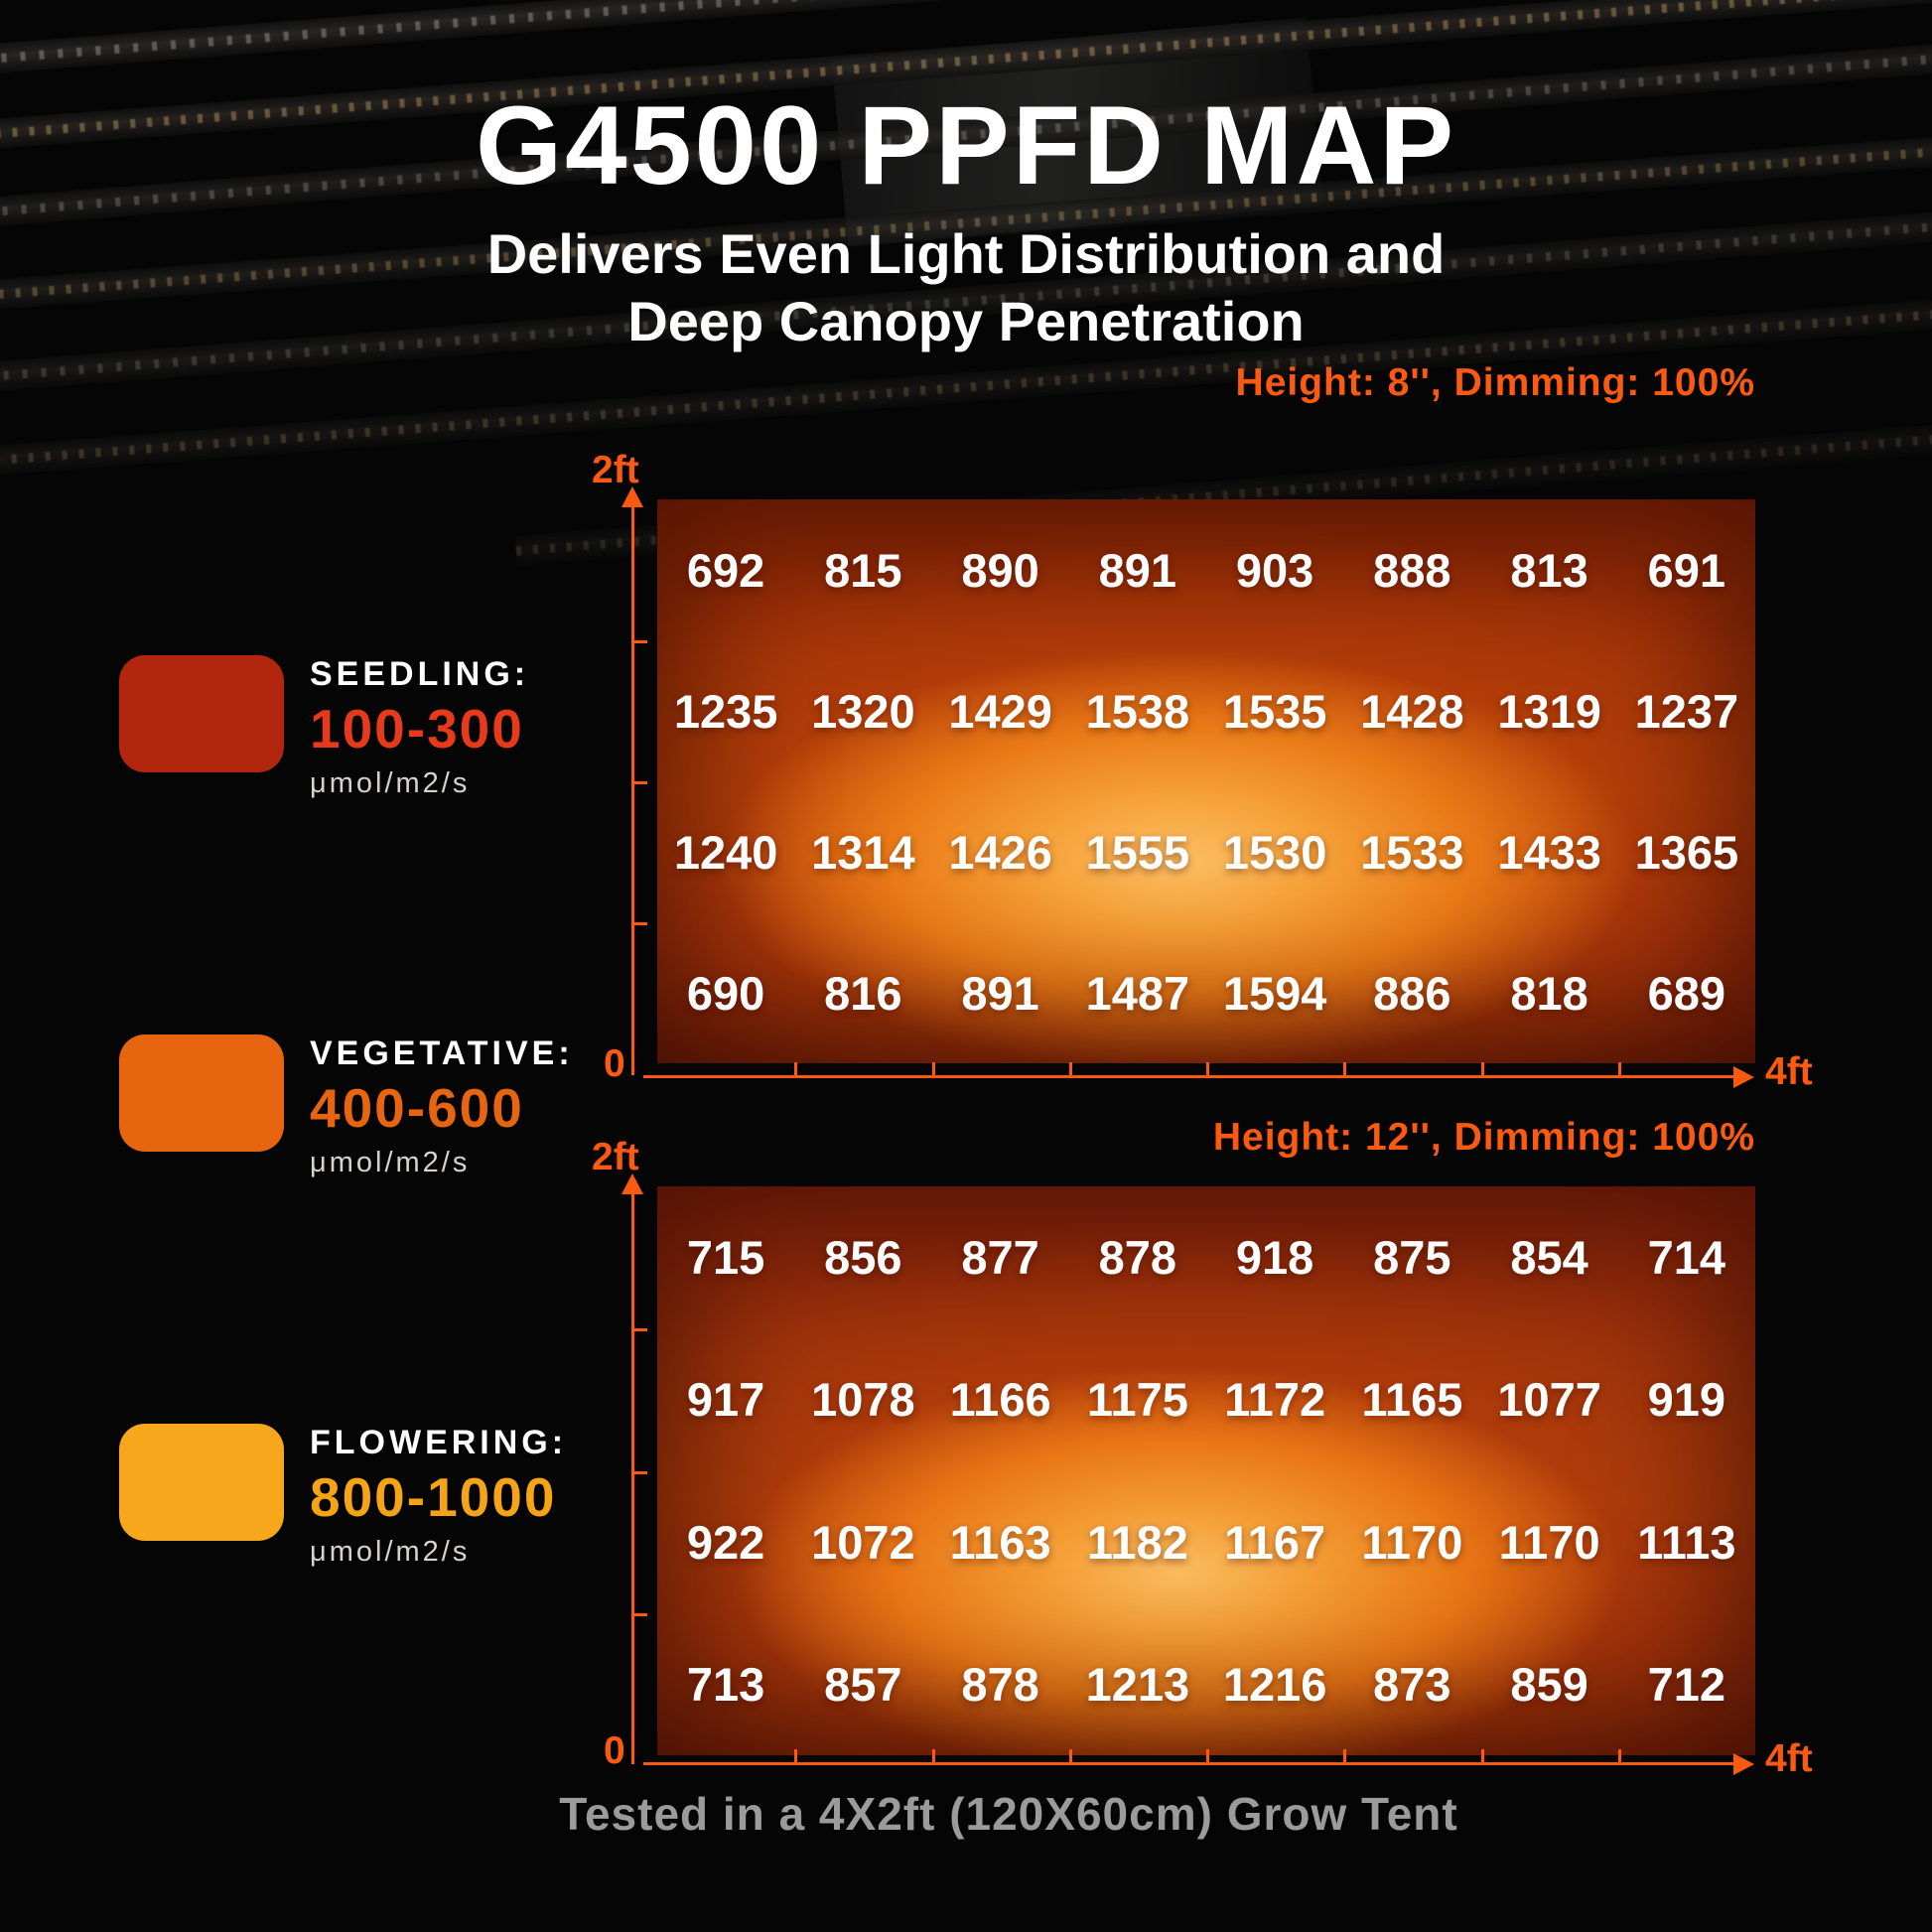  Describe the element at coordinates (1549, 1400) in the screenshot. I see `ppfd-value: 1077` at that location.